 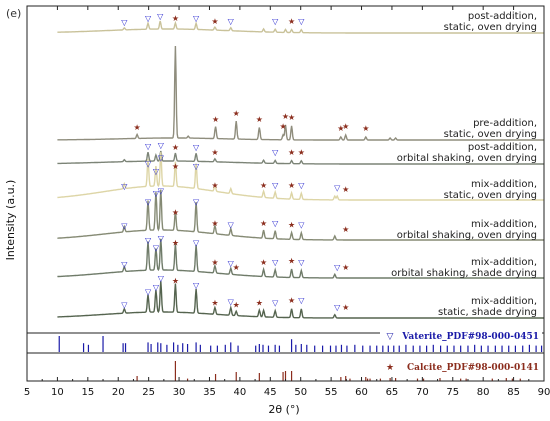 What do you see at coordinates (148, 392) in the screenshot?
I see `x-tick-label: 25` at bounding box center [148, 392].